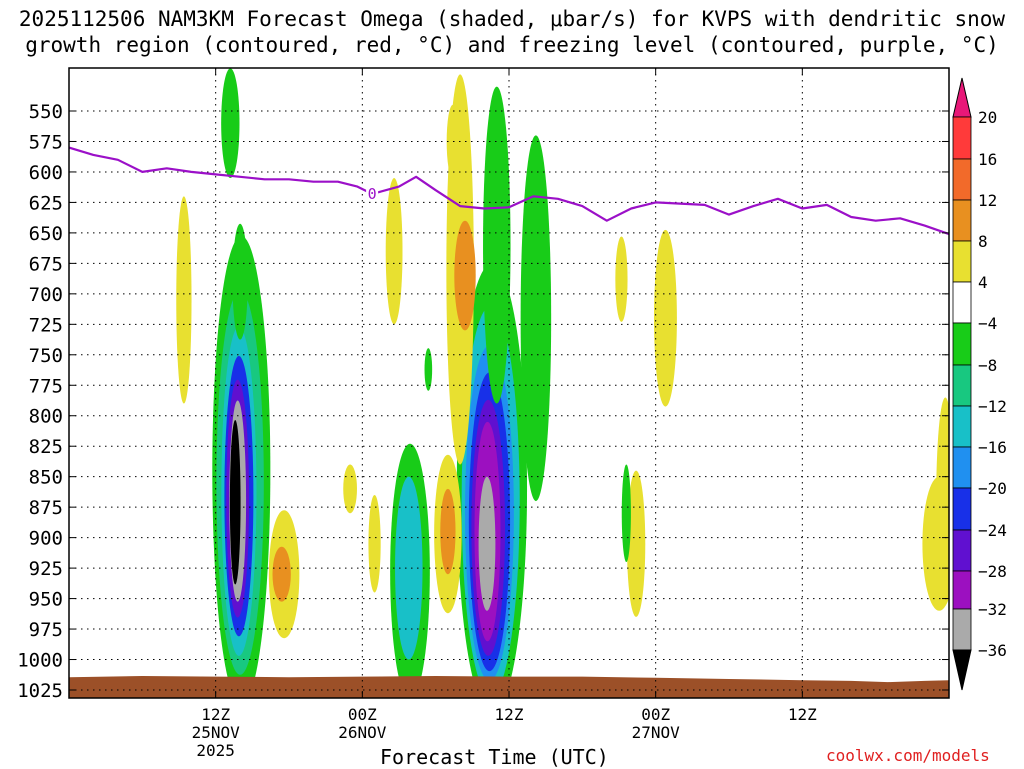  I want to click on y-tick-label: 925, so click(46, 569).